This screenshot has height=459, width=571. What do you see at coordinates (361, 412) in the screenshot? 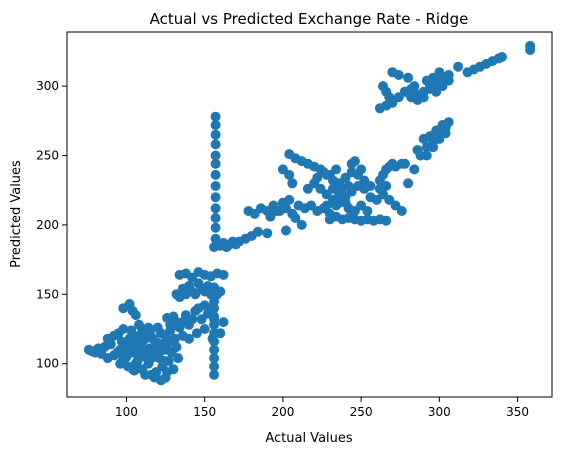
I see `x-tick-label: 250` at bounding box center [361, 412].